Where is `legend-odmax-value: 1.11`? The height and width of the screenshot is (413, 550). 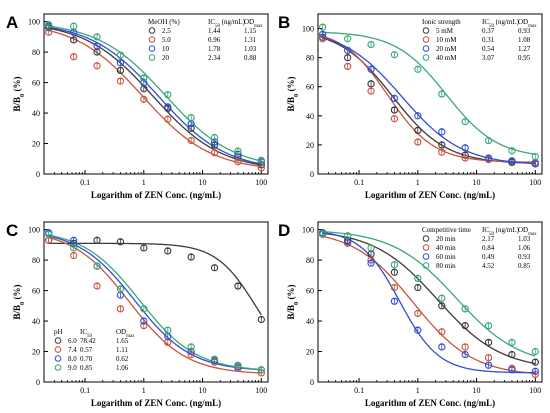
legend-odmax-value: 1.11 is located at coordinates (122, 350).